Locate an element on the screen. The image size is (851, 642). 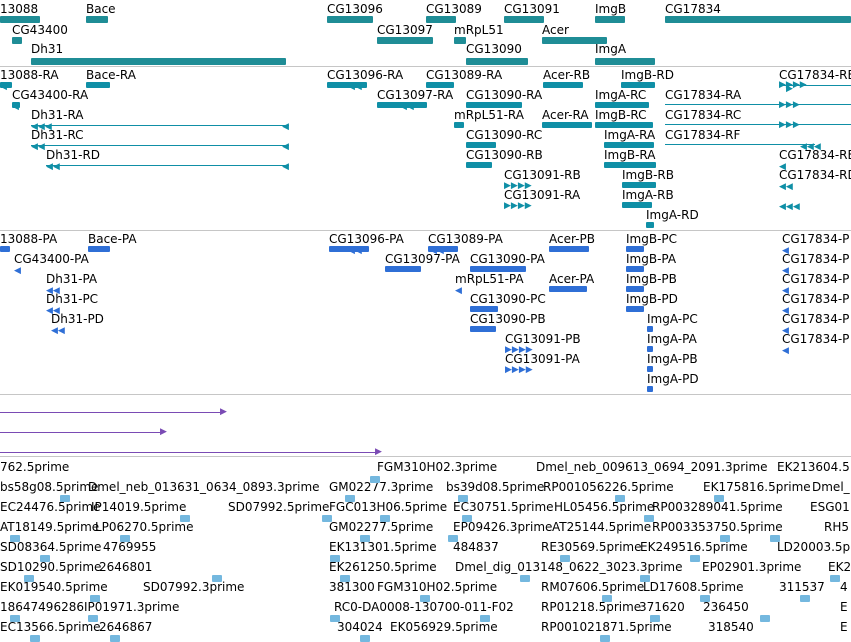
feature-label: EK019540.5prime is located at coordinates (54, 587).